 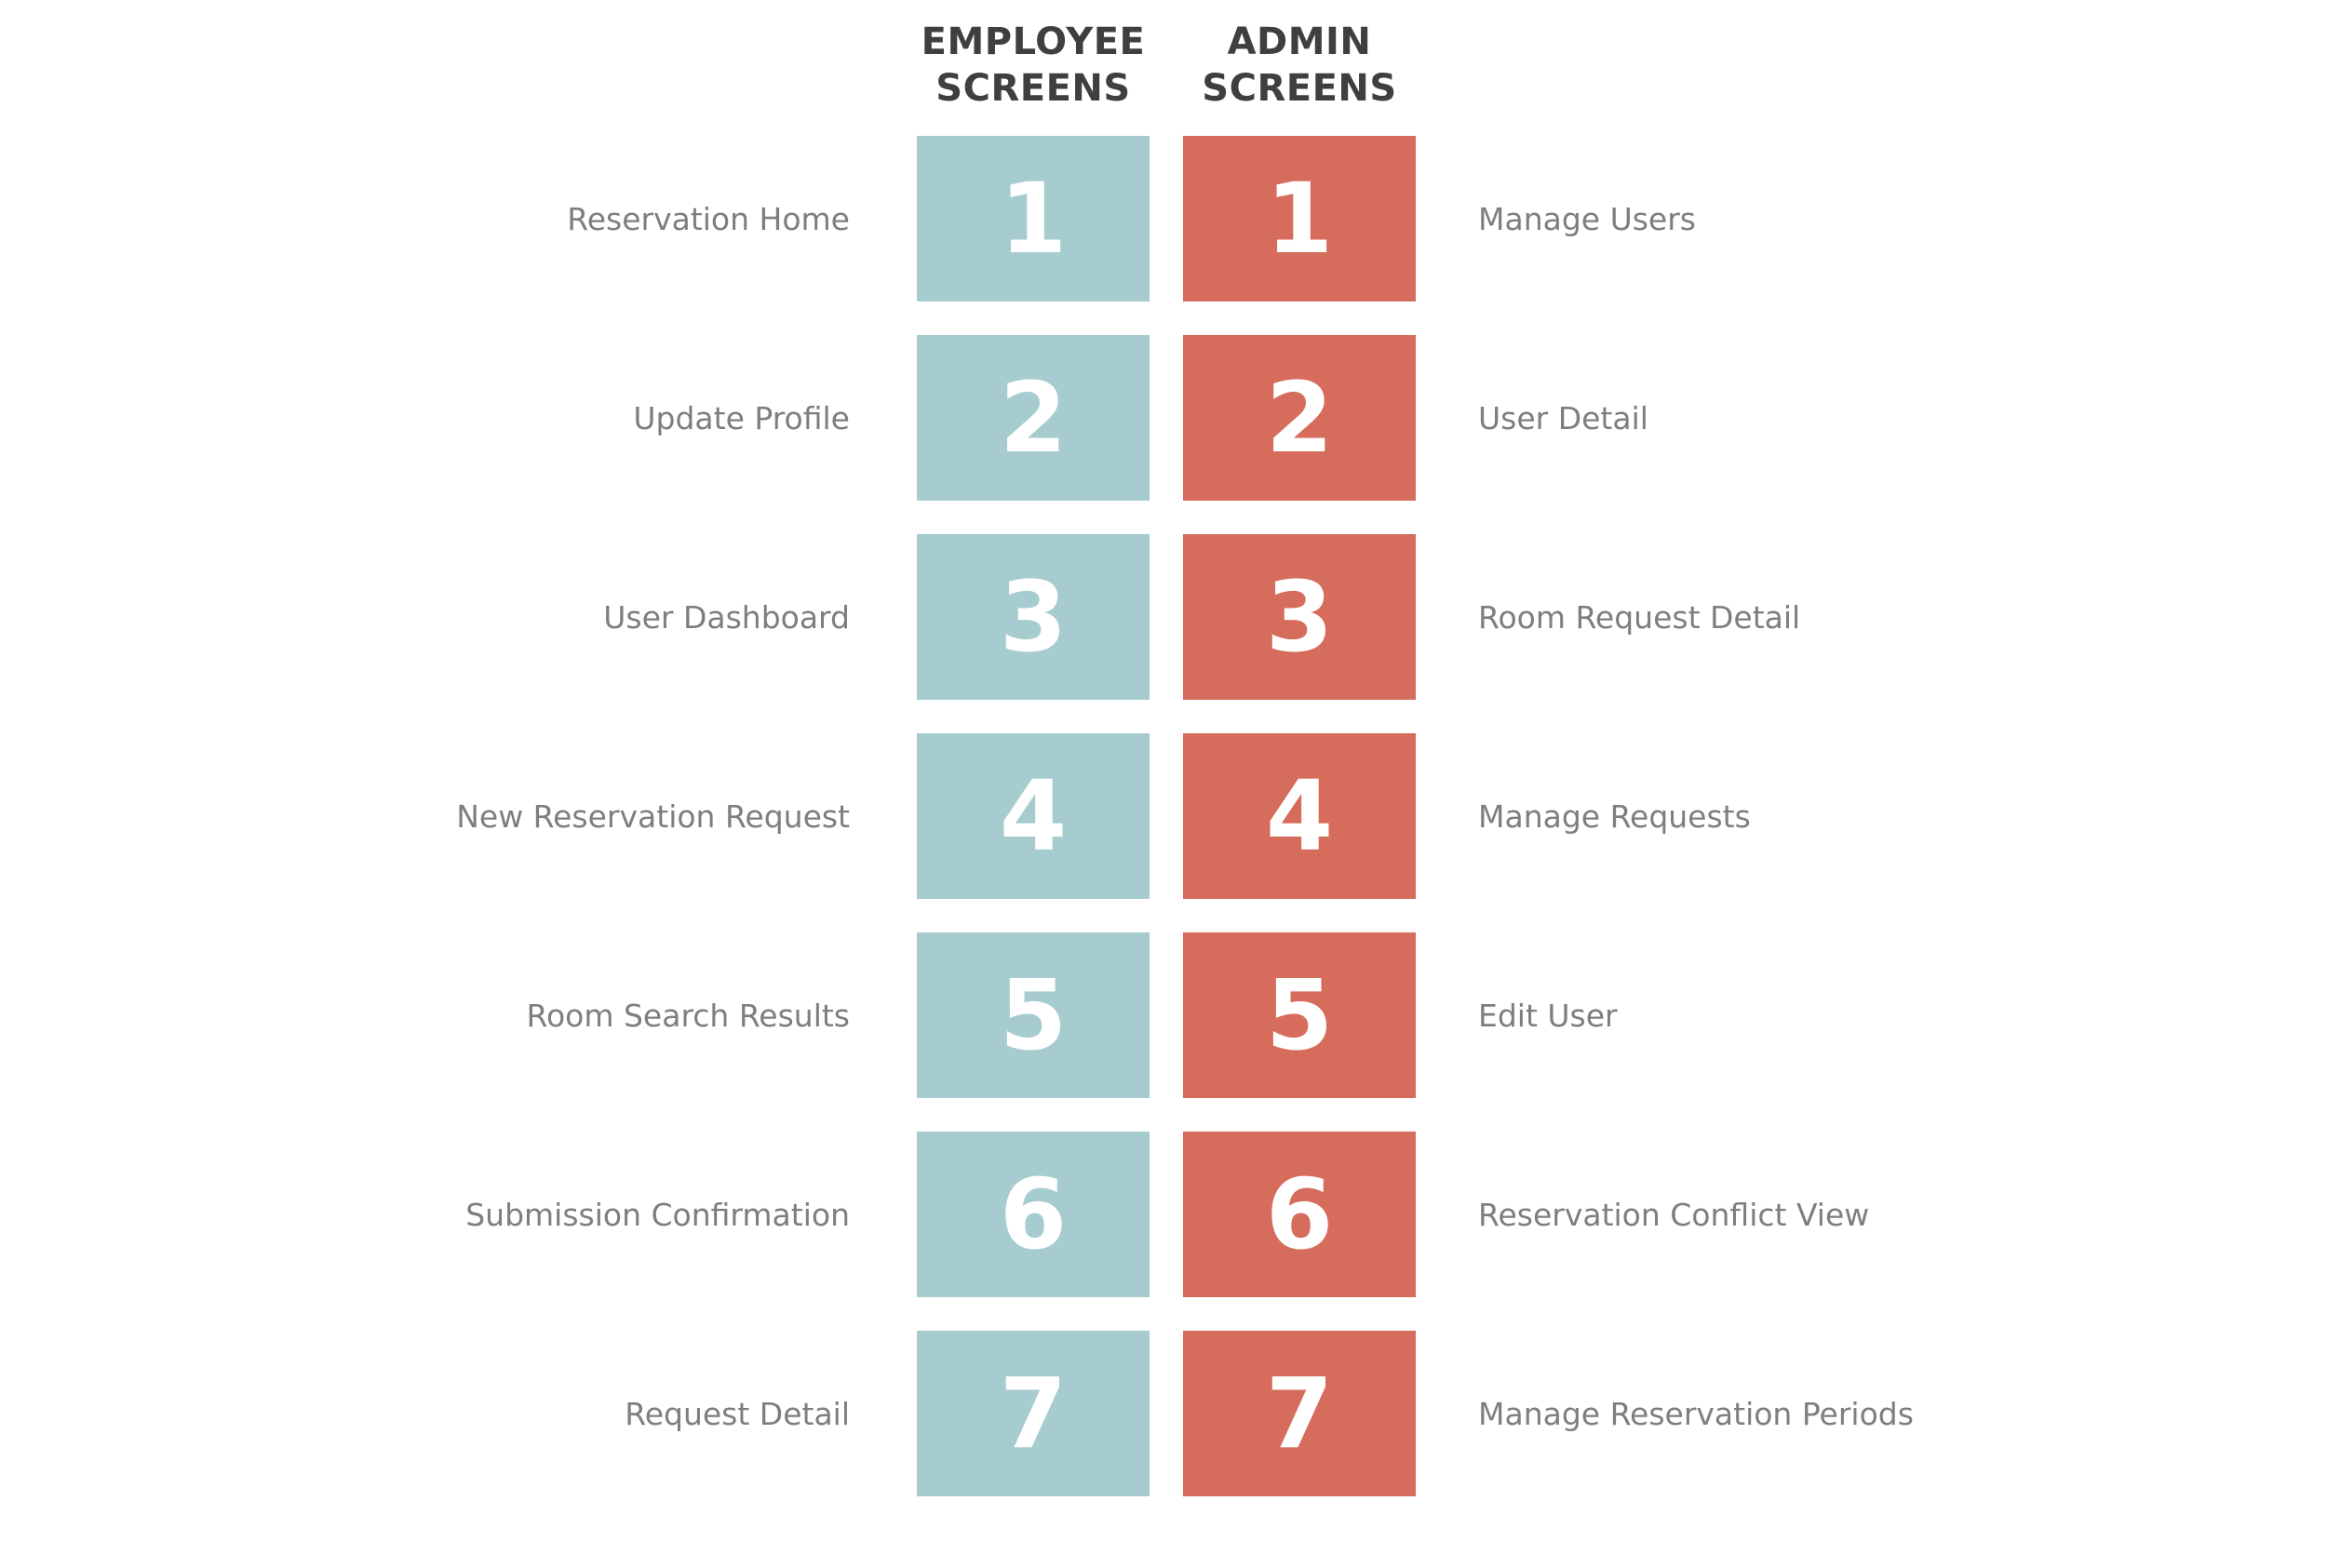 I want to click on employee-screen-tile: 6, so click(x=1033, y=1214).